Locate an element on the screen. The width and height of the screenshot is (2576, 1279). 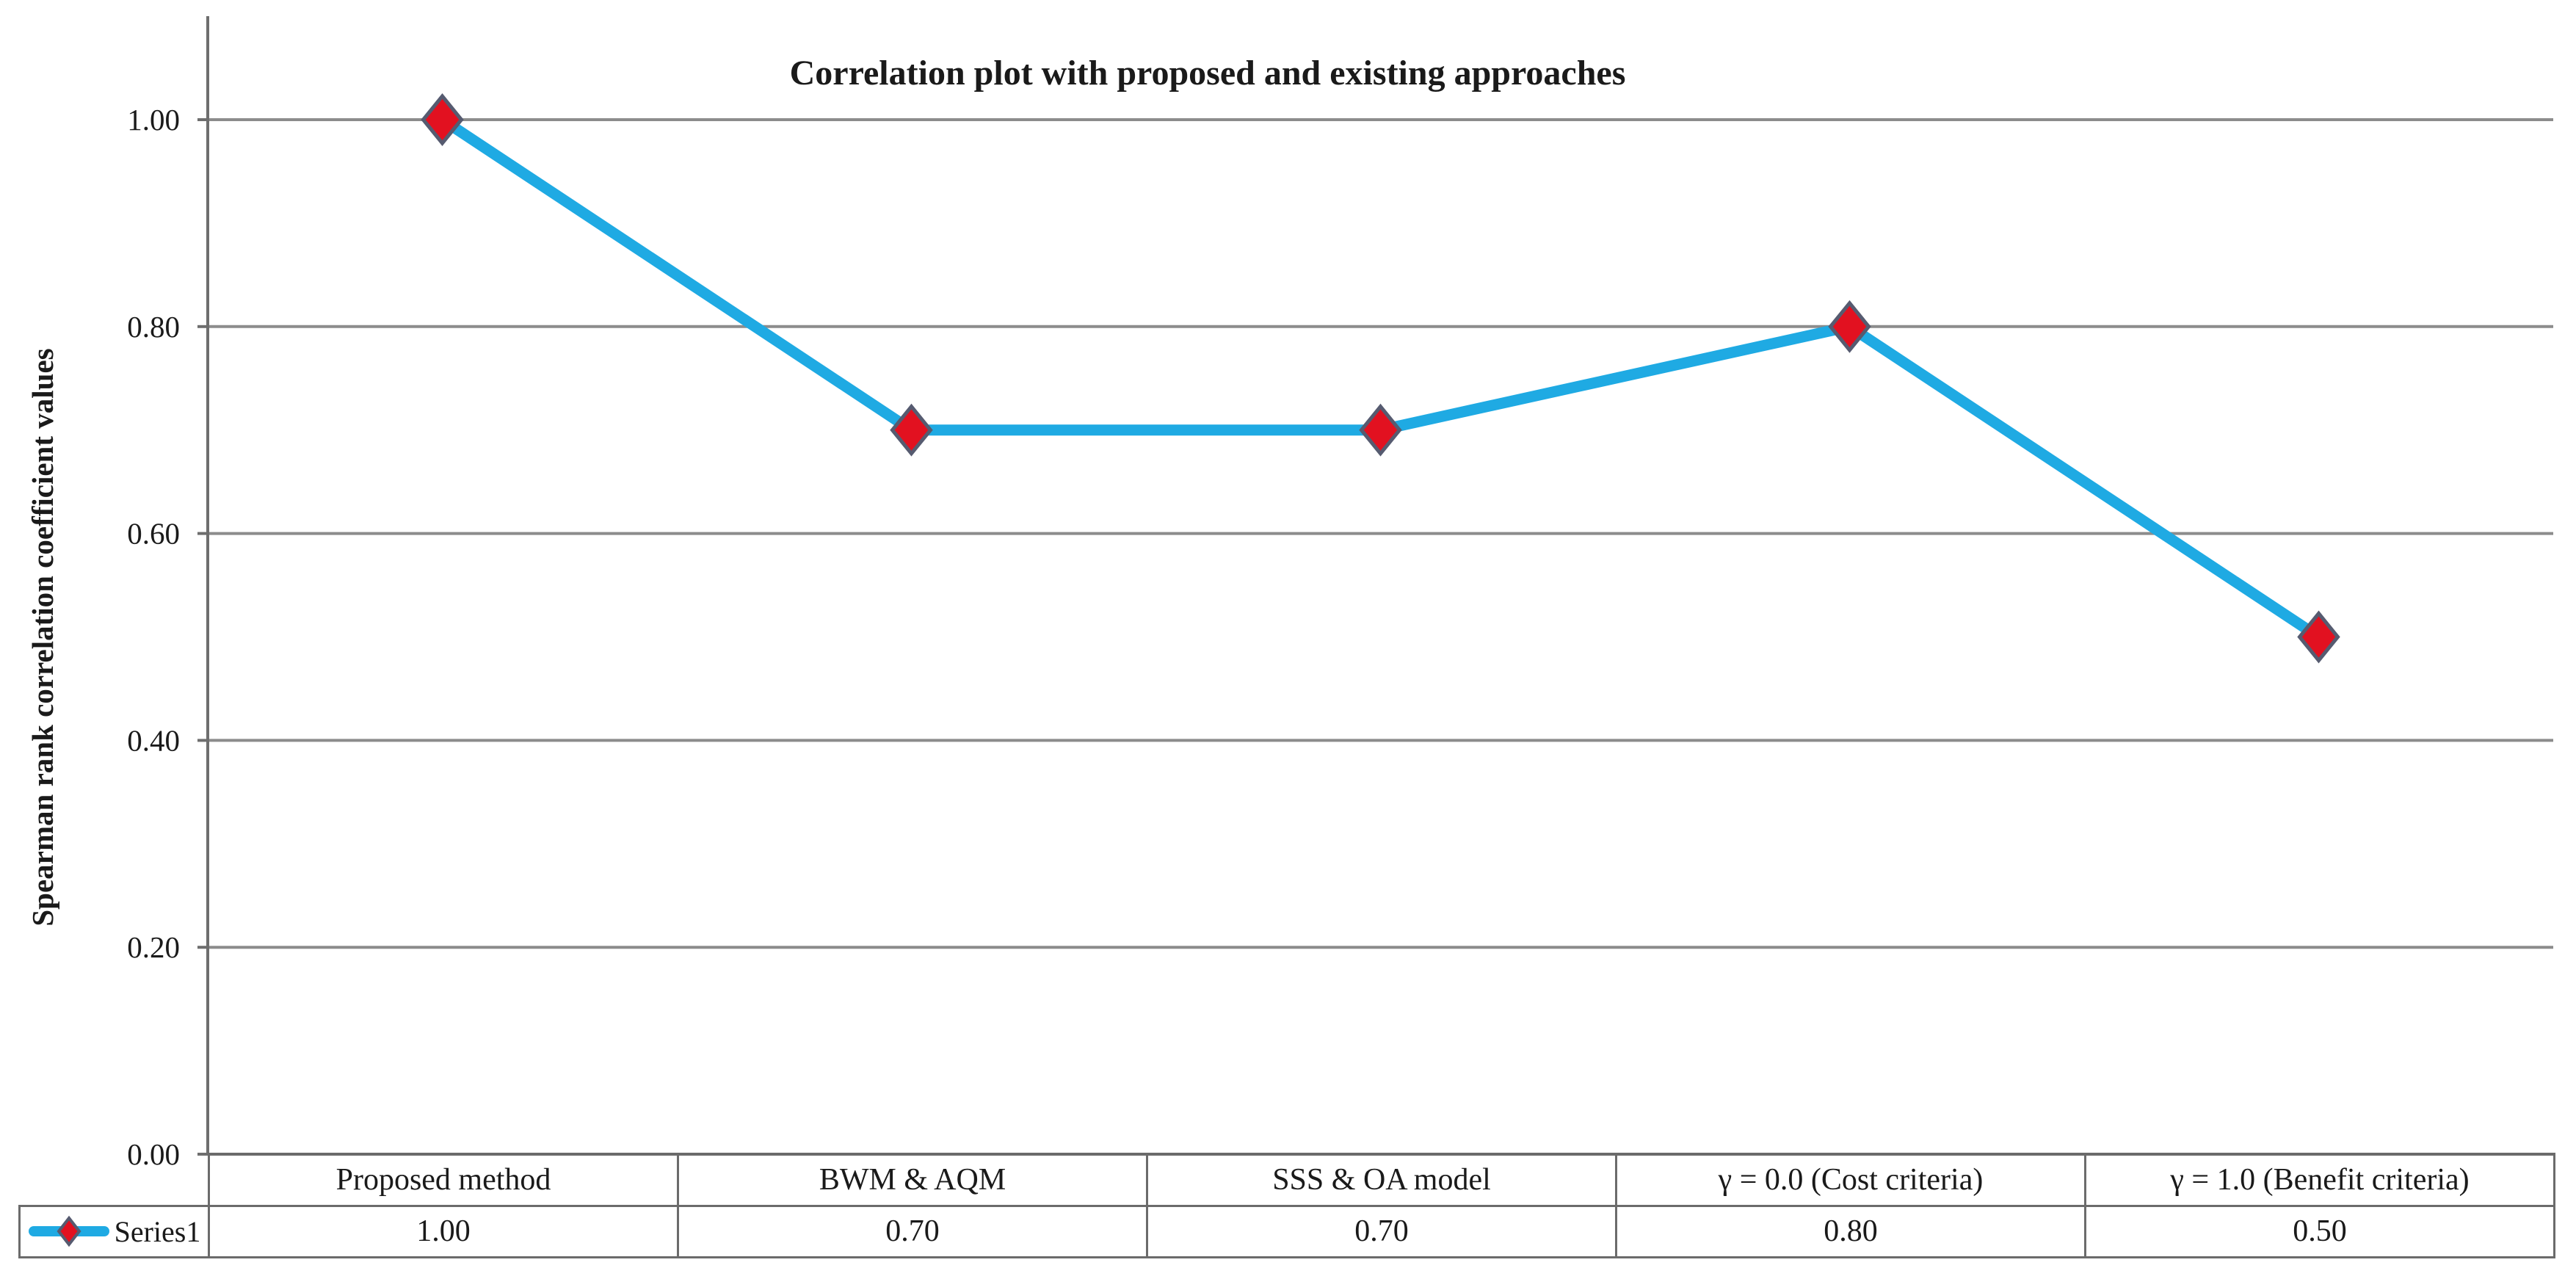
table-corner-empty is located at coordinates (114, 1180).